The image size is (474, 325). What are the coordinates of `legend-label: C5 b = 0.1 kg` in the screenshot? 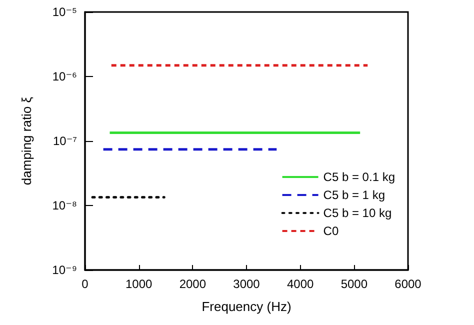 It's located at (359, 177).